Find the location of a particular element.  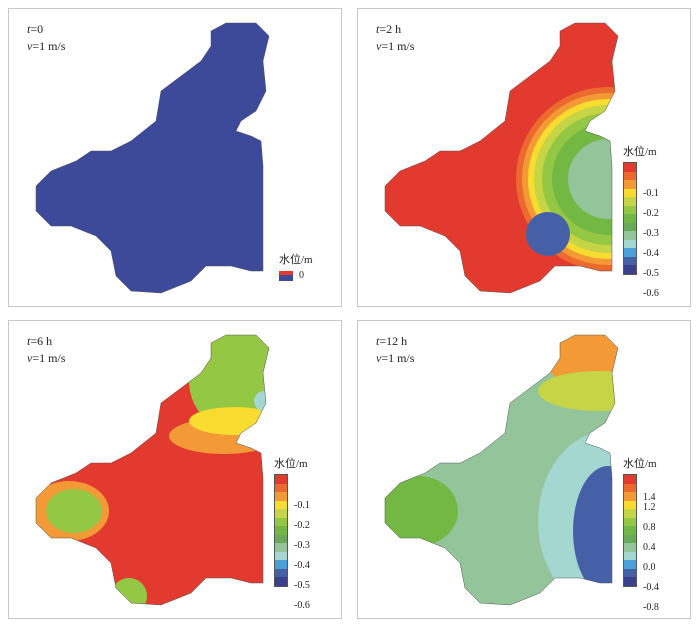

panel-caption: t=6 h v=1 m/s is located at coordinates (46, 349).